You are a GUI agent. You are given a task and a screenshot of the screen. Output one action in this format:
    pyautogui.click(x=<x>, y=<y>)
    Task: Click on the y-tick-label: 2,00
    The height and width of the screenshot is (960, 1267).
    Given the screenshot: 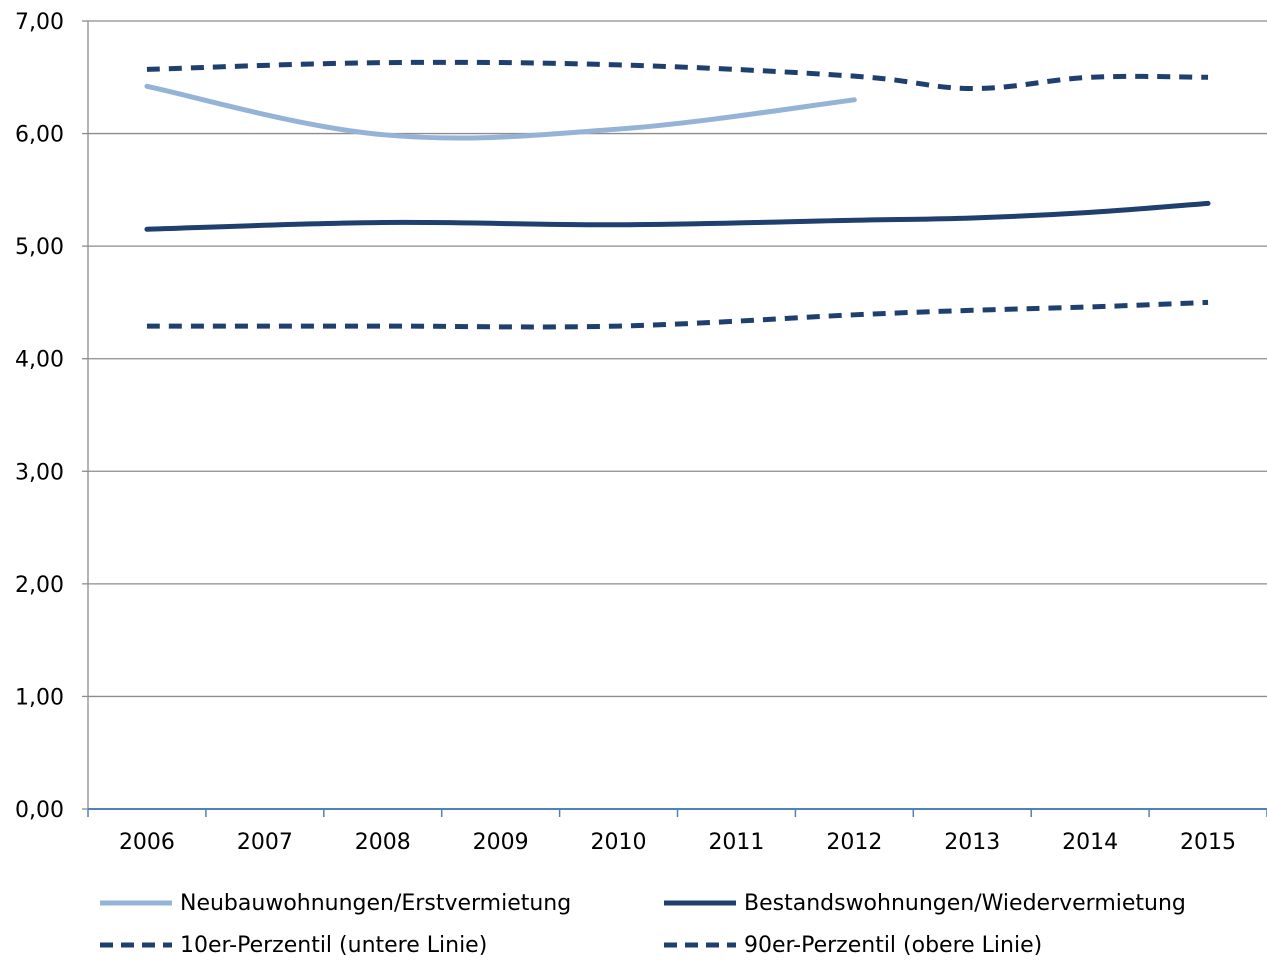 What is the action you would take?
    pyautogui.click(x=39, y=585)
    